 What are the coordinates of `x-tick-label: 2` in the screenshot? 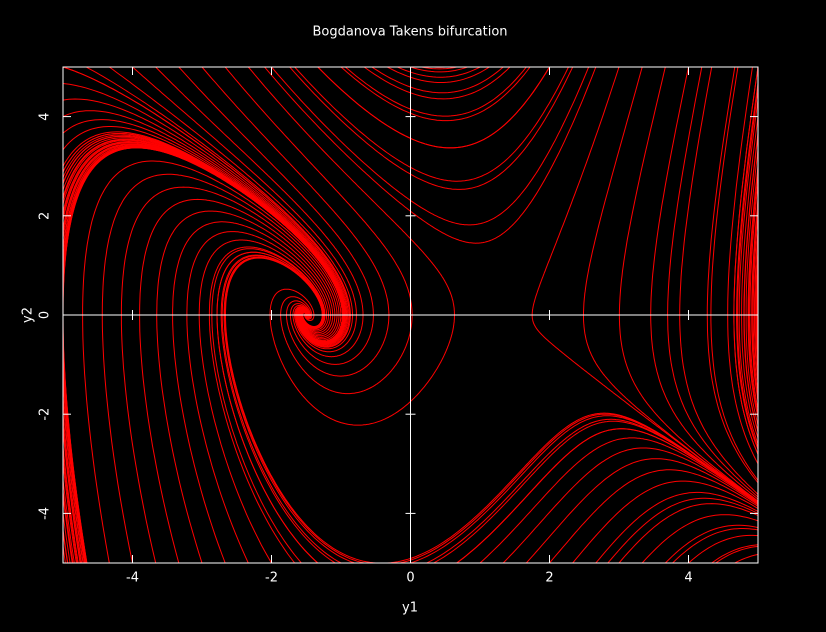 It's located at (549, 578).